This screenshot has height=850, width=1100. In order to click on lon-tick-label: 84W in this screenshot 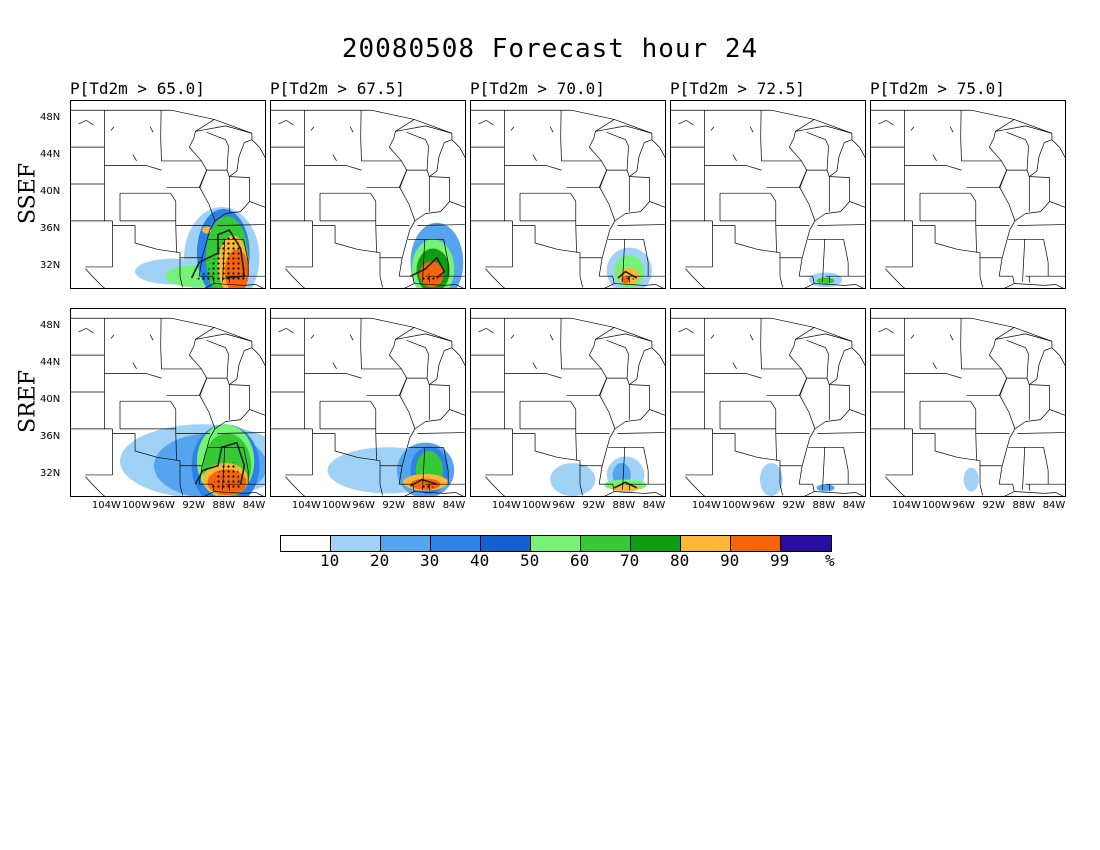, I will do `click(454, 505)`.